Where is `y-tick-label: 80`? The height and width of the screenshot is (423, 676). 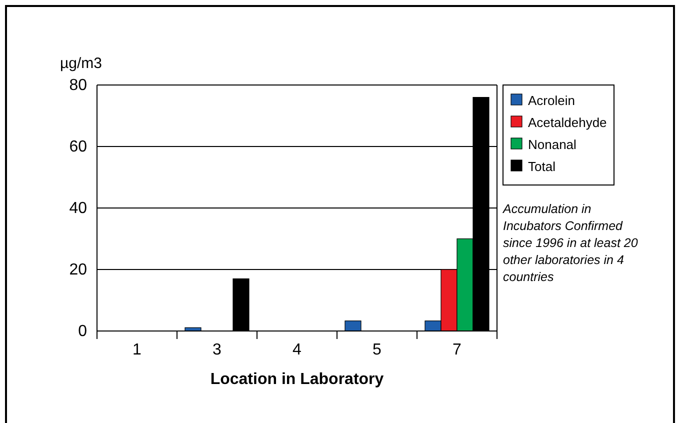
y-tick-label: 80 is located at coordinates (78, 85).